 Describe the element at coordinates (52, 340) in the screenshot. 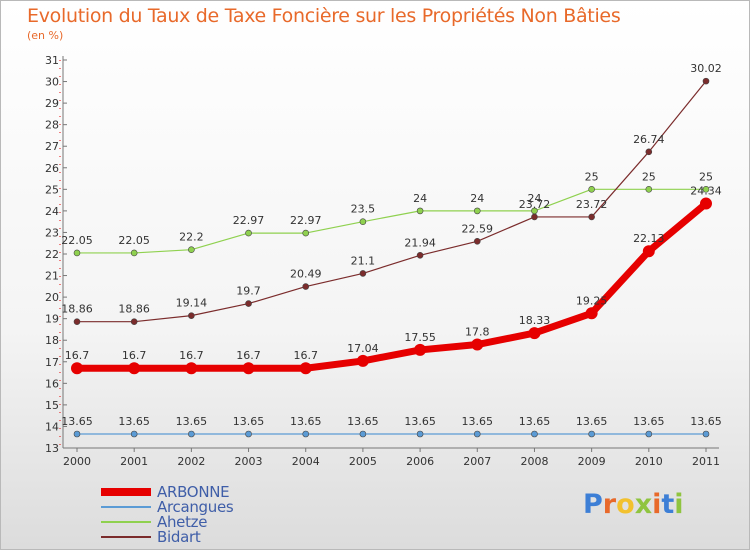

I see `y-tick-label: 18` at that location.